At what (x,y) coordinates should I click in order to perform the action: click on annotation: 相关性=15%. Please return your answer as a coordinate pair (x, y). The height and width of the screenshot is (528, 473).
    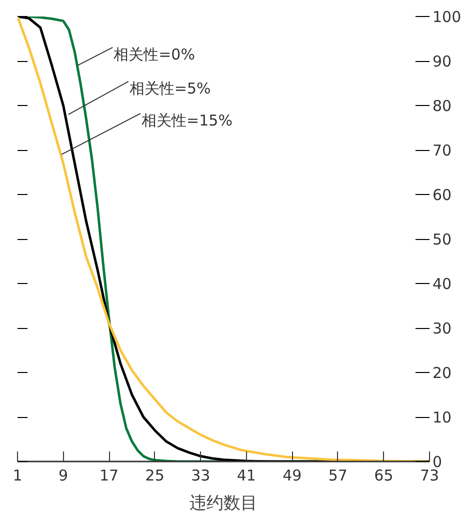
    Looking at the image, I should click on (187, 120).